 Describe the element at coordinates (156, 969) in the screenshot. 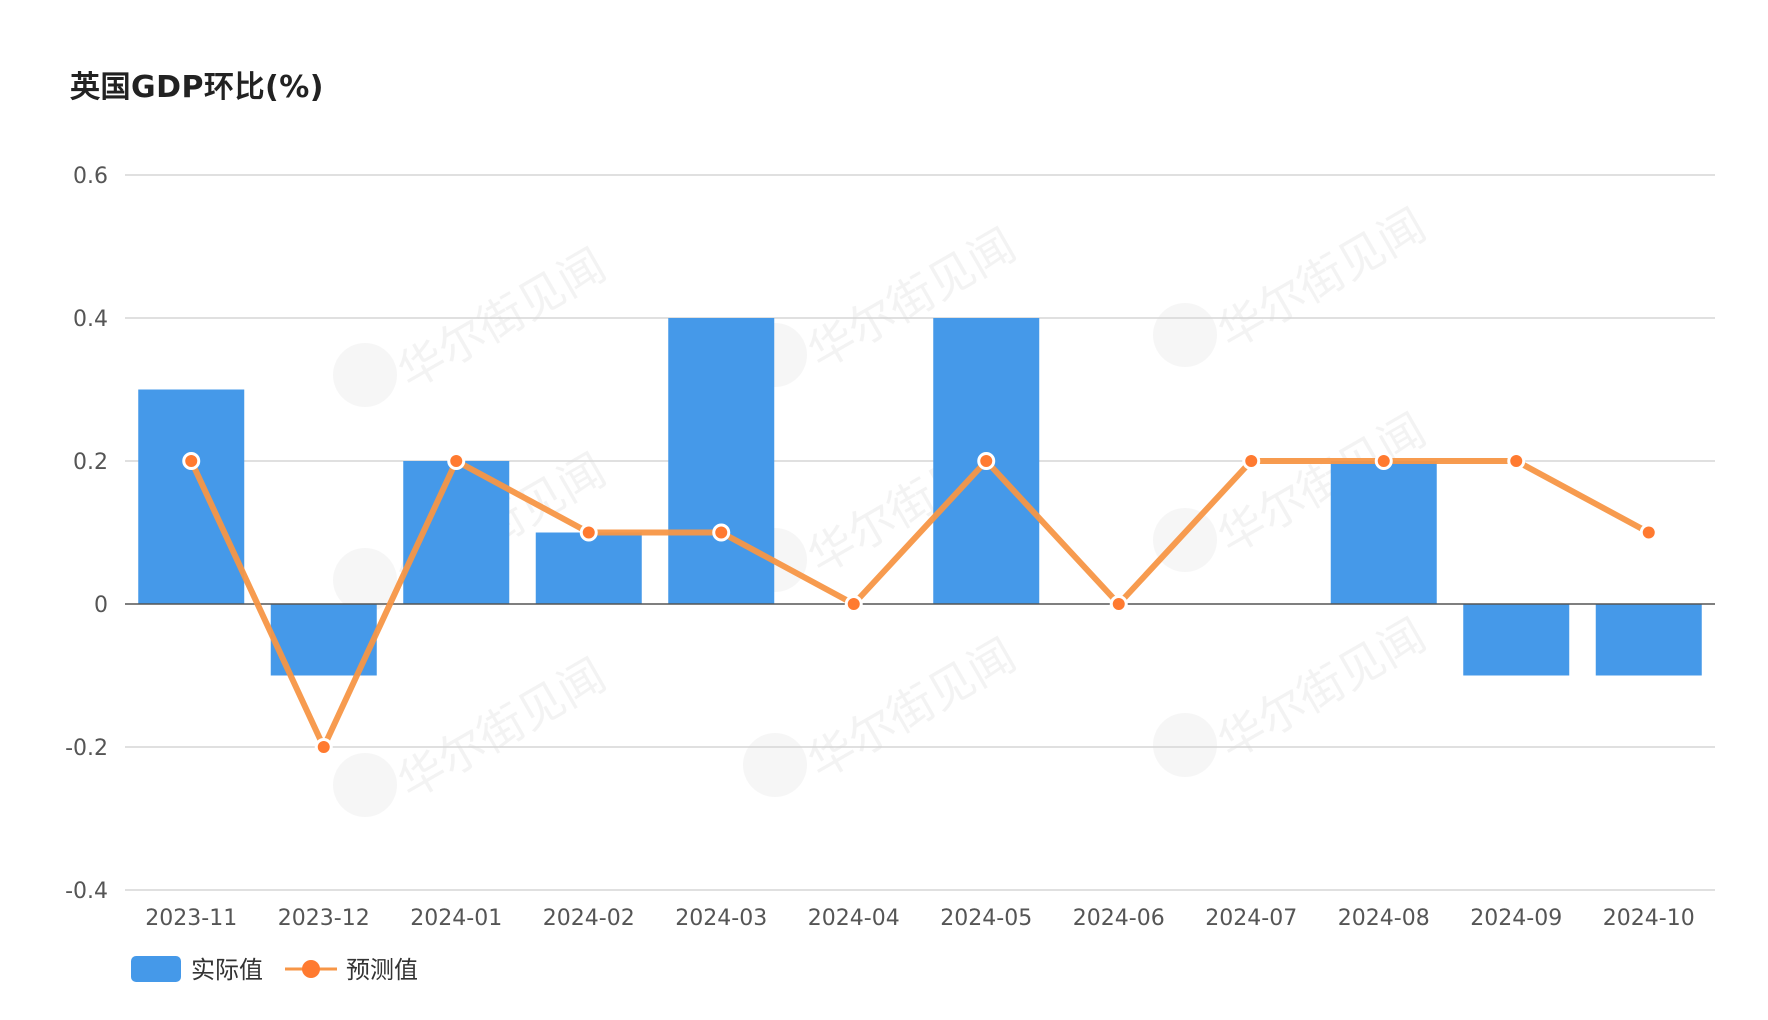

I see `legend-bar-swatch` at that location.